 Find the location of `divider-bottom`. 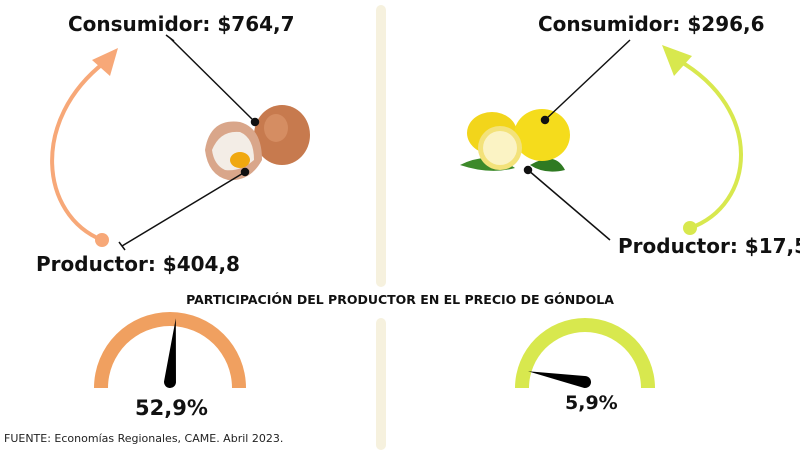

divider-bottom is located at coordinates (381, 384).